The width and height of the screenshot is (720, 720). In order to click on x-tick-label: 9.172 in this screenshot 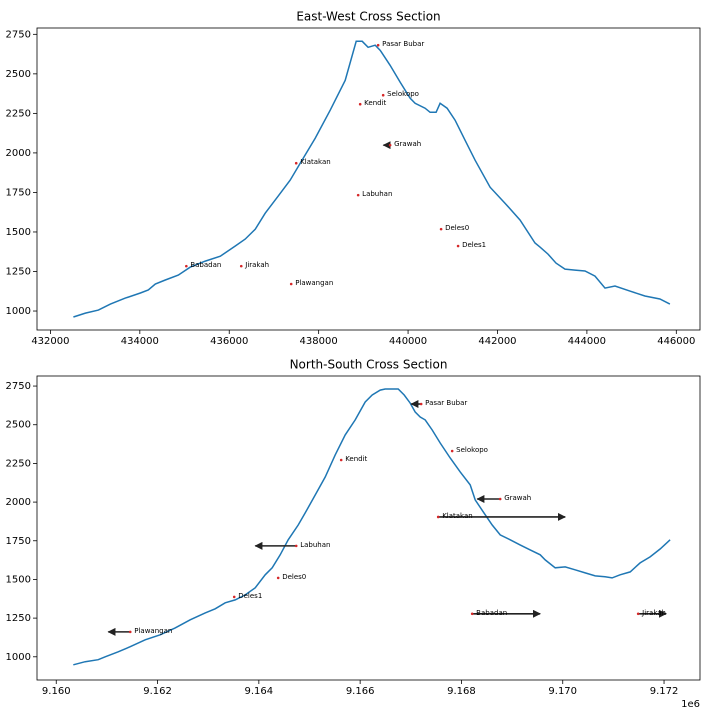, I will do `click(664, 691)`.